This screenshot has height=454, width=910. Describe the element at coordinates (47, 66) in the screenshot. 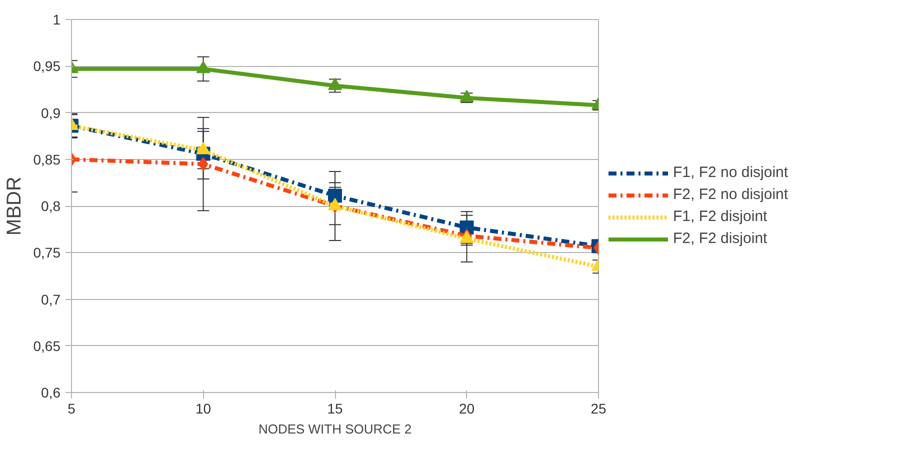

I see `y-tick-label: 0,95` at that location.